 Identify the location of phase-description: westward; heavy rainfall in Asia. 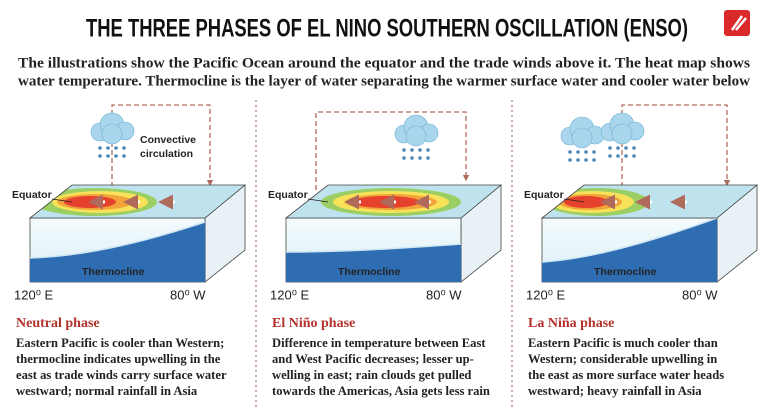
(615, 391).